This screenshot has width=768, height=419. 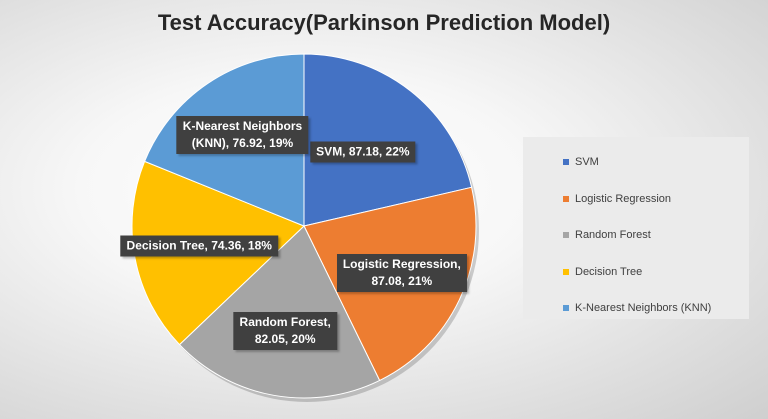 I want to click on data-label-svm: SVM, 87.18, 22%, so click(x=363, y=152).